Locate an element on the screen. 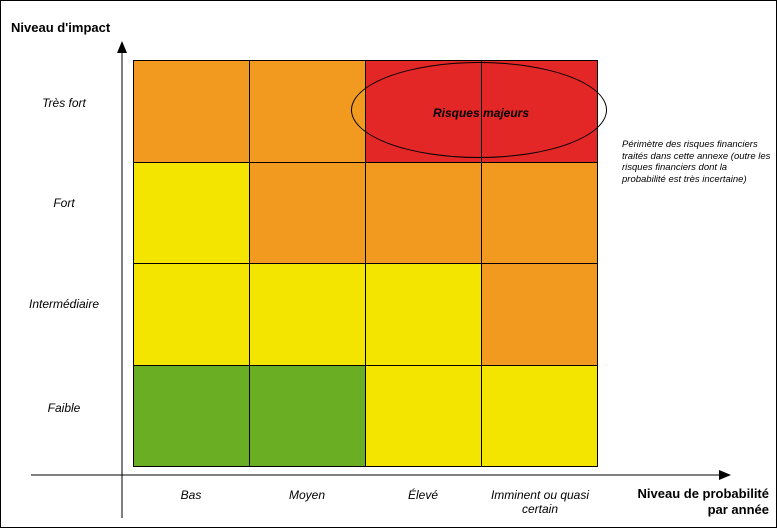  matrix-cell-r3-c4-orange is located at coordinates (539, 314).